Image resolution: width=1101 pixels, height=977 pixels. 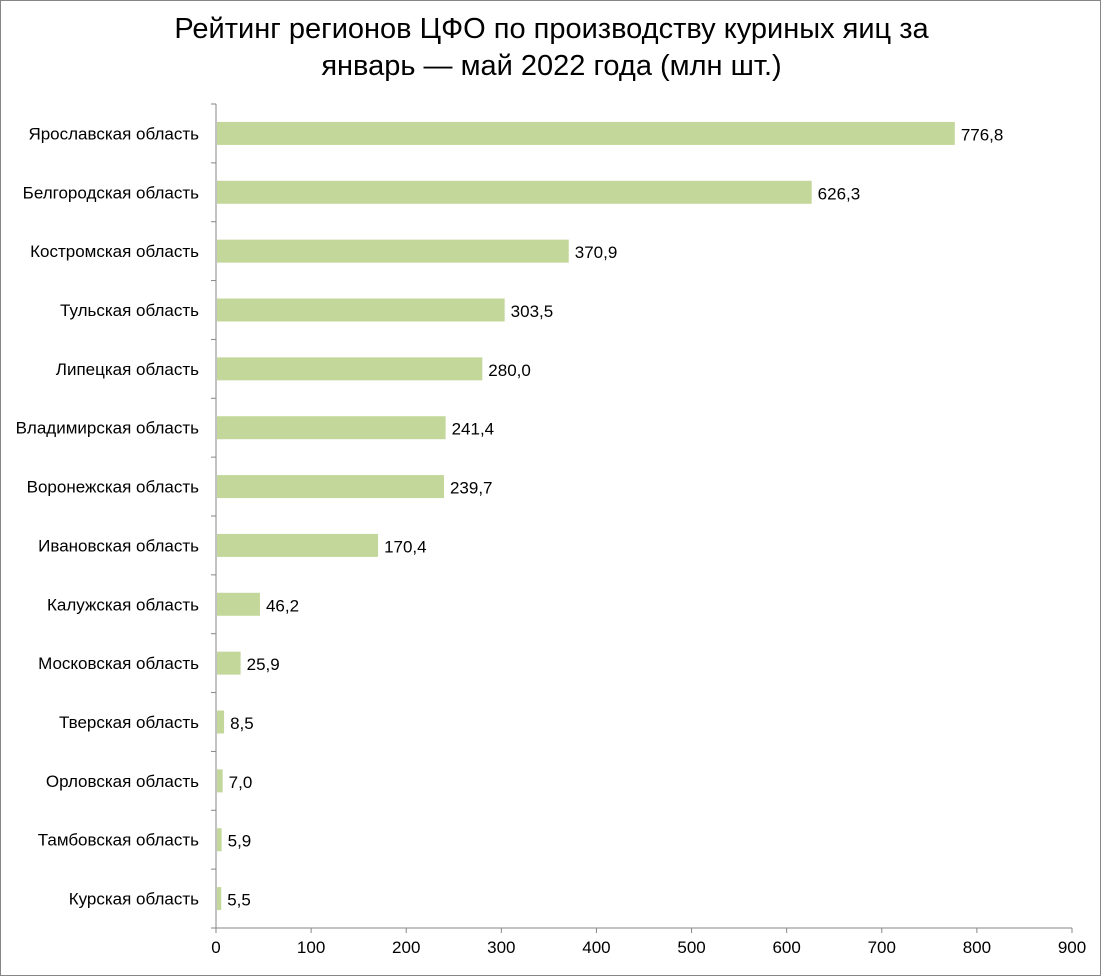 What do you see at coordinates (509, 370) in the screenshot?
I see `data-label: 280,0` at bounding box center [509, 370].